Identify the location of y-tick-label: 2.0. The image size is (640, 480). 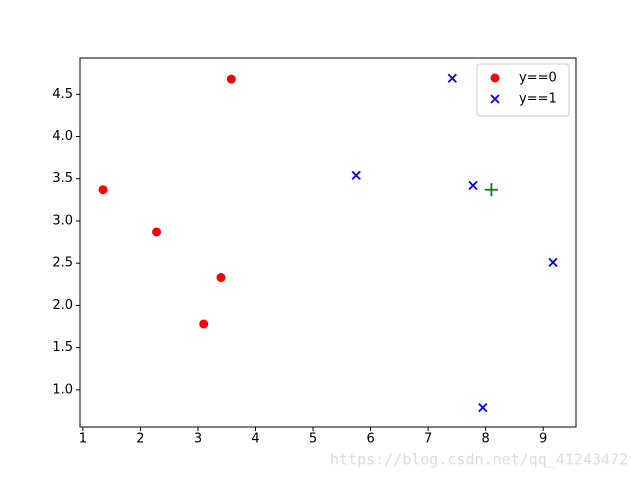
(62, 305).